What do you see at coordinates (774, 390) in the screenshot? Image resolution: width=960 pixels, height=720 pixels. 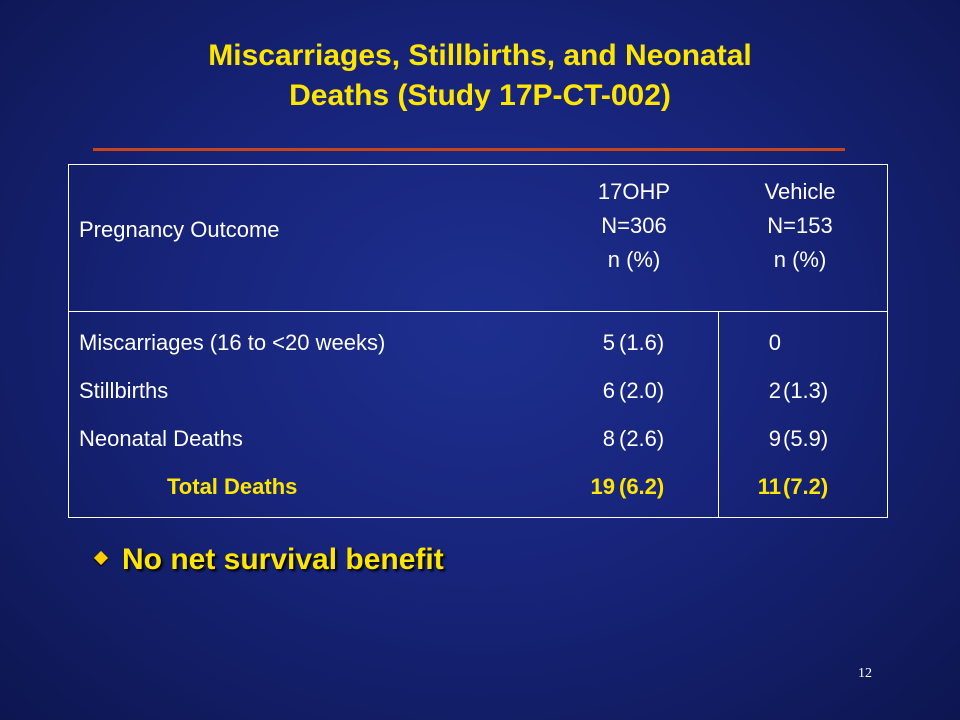 I see `row-vehicle-count: 2` at bounding box center [774, 390].